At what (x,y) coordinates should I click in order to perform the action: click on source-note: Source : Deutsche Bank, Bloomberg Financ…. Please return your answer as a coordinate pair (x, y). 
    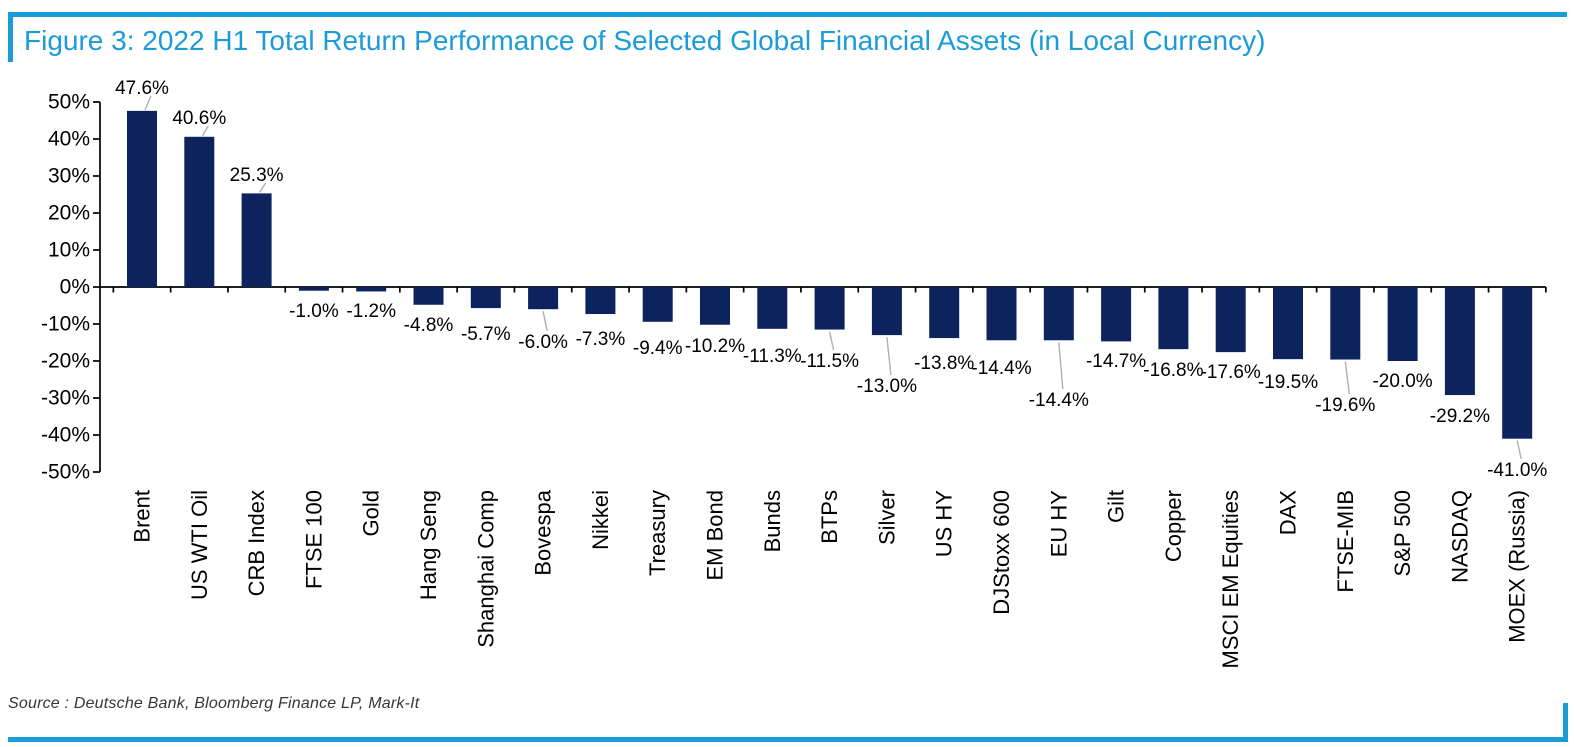
    Looking at the image, I should click on (214, 703).